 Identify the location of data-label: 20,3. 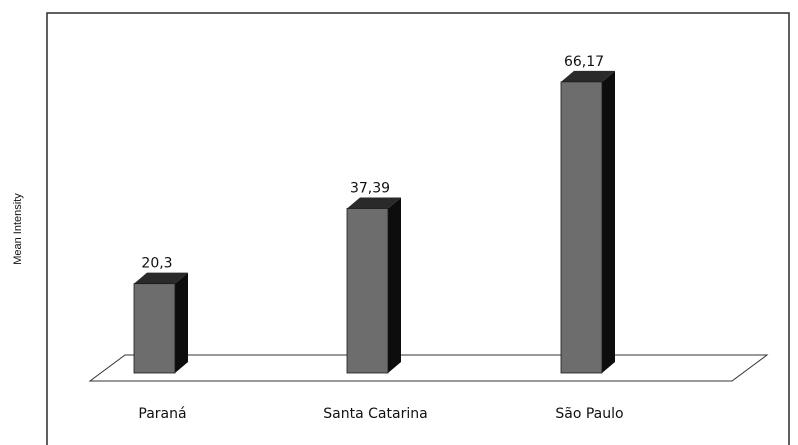
(156, 264).